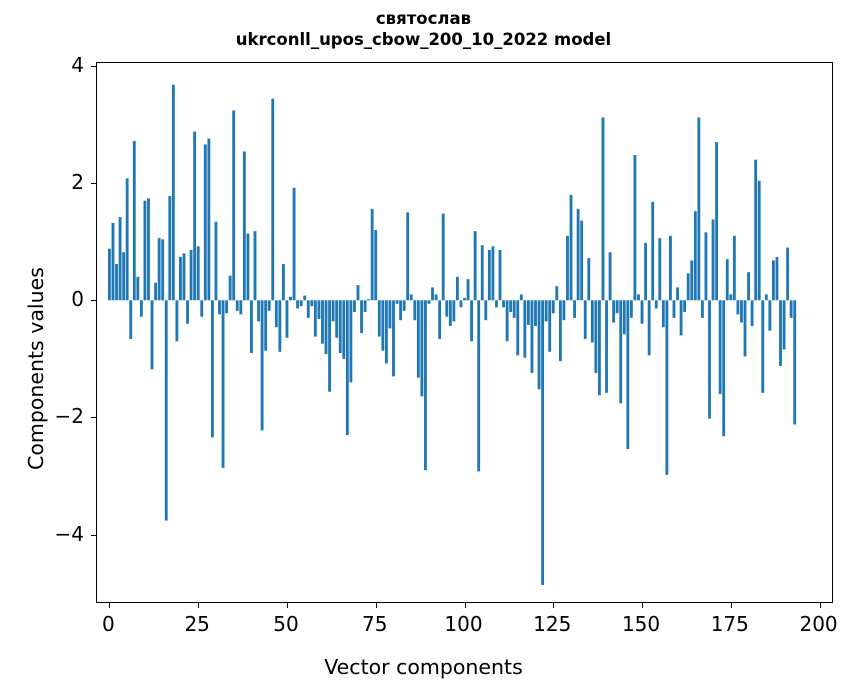 The width and height of the screenshot is (847, 696). I want to click on chart-title-line1: святослав, so click(423, 18).